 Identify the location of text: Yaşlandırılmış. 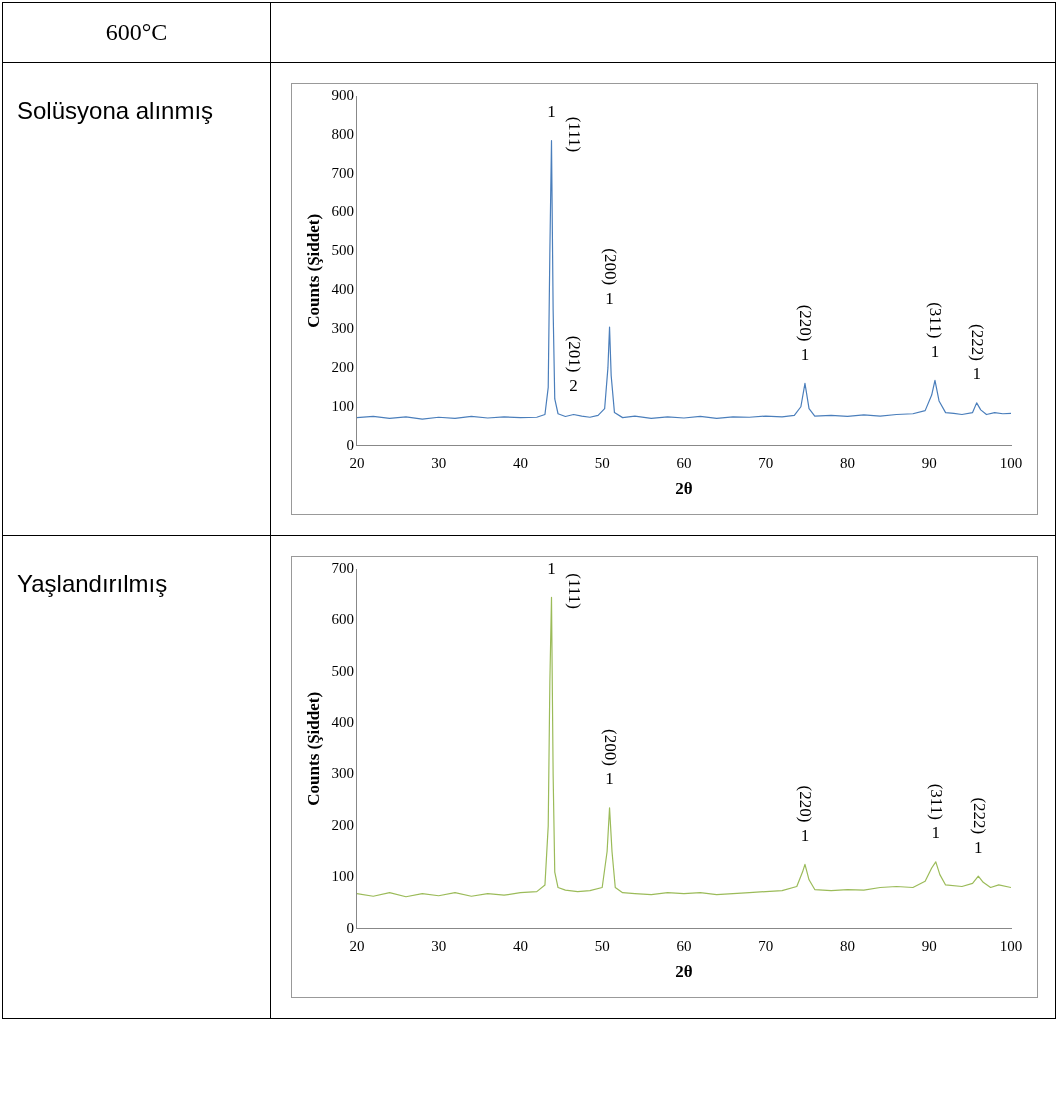
(137, 777).